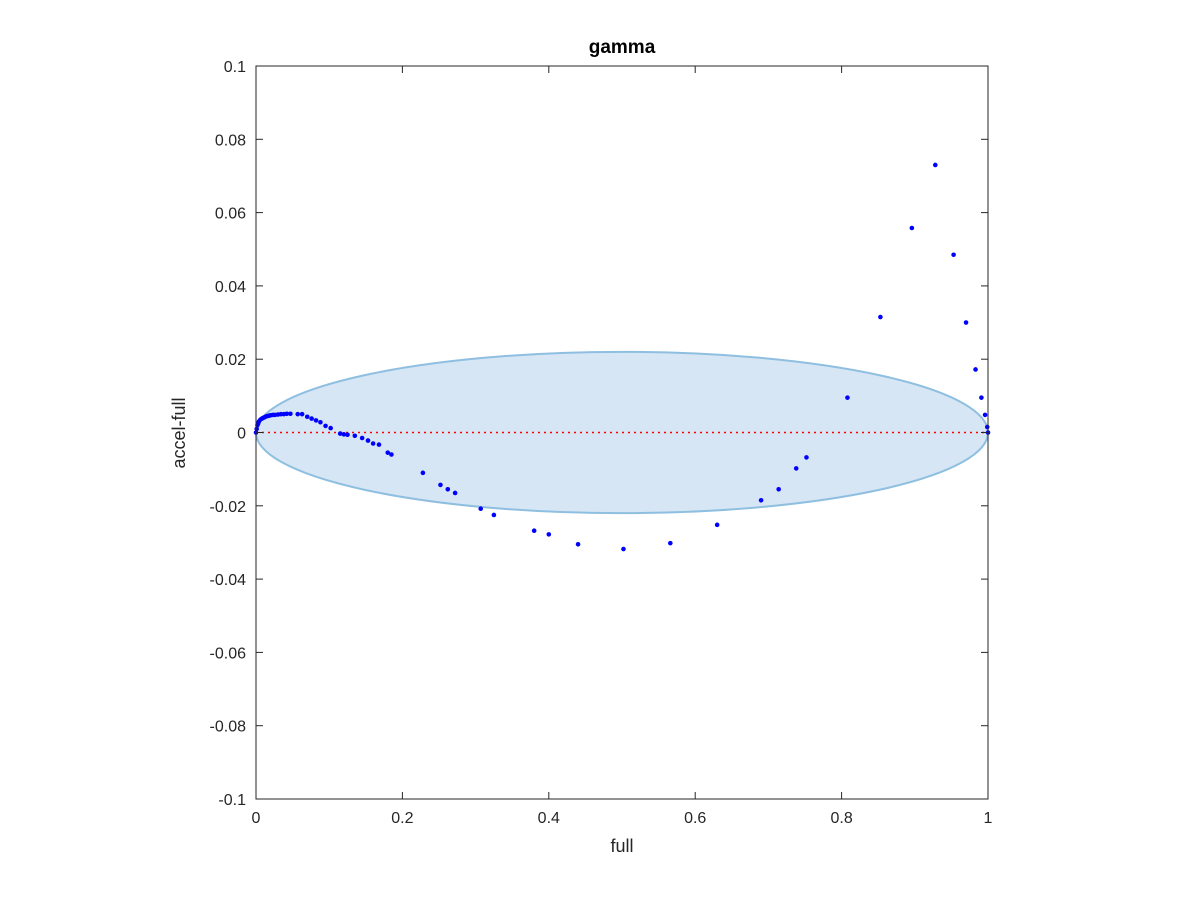 This screenshot has height=900, width=1200. What do you see at coordinates (230, 214) in the screenshot?
I see `y-tick-label: 0.06` at bounding box center [230, 214].